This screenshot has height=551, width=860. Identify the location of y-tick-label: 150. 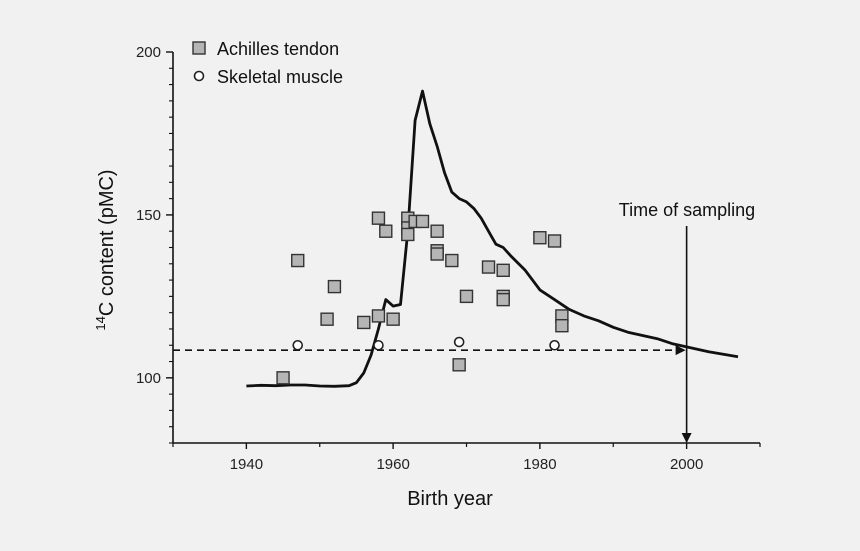
(148, 215).